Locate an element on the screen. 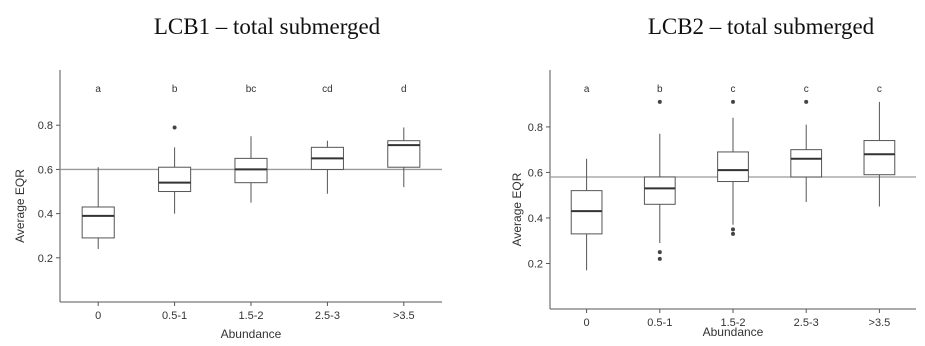 The width and height of the screenshot is (925, 346). significance-letter: bc is located at coordinates (251, 89).